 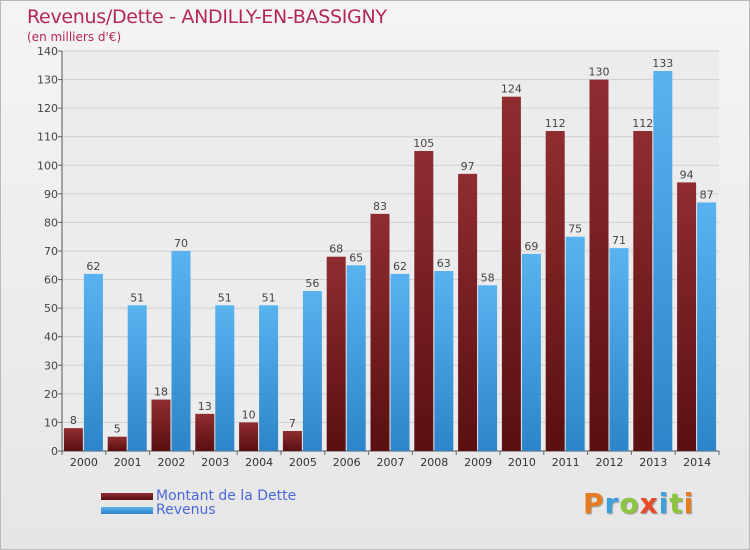 I want to click on y-tick-label: 100, so click(x=47, y=165).